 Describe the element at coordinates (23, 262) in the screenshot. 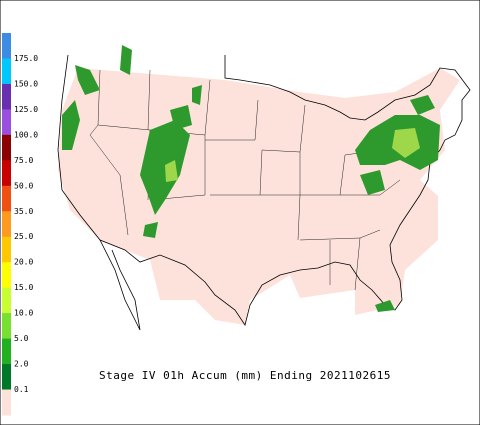

I see `legend-label: 20.0` at that location.